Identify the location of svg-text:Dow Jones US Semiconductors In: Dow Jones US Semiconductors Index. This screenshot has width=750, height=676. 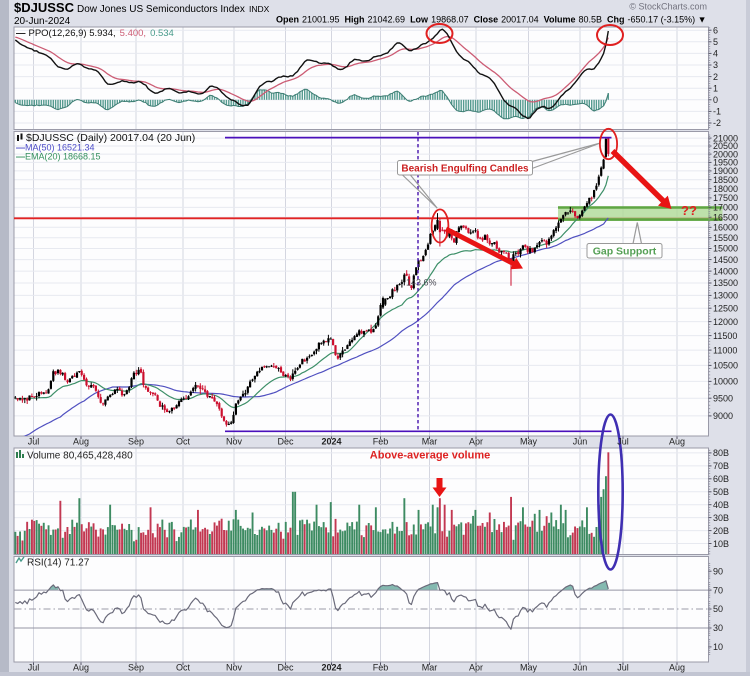
(161, 9).